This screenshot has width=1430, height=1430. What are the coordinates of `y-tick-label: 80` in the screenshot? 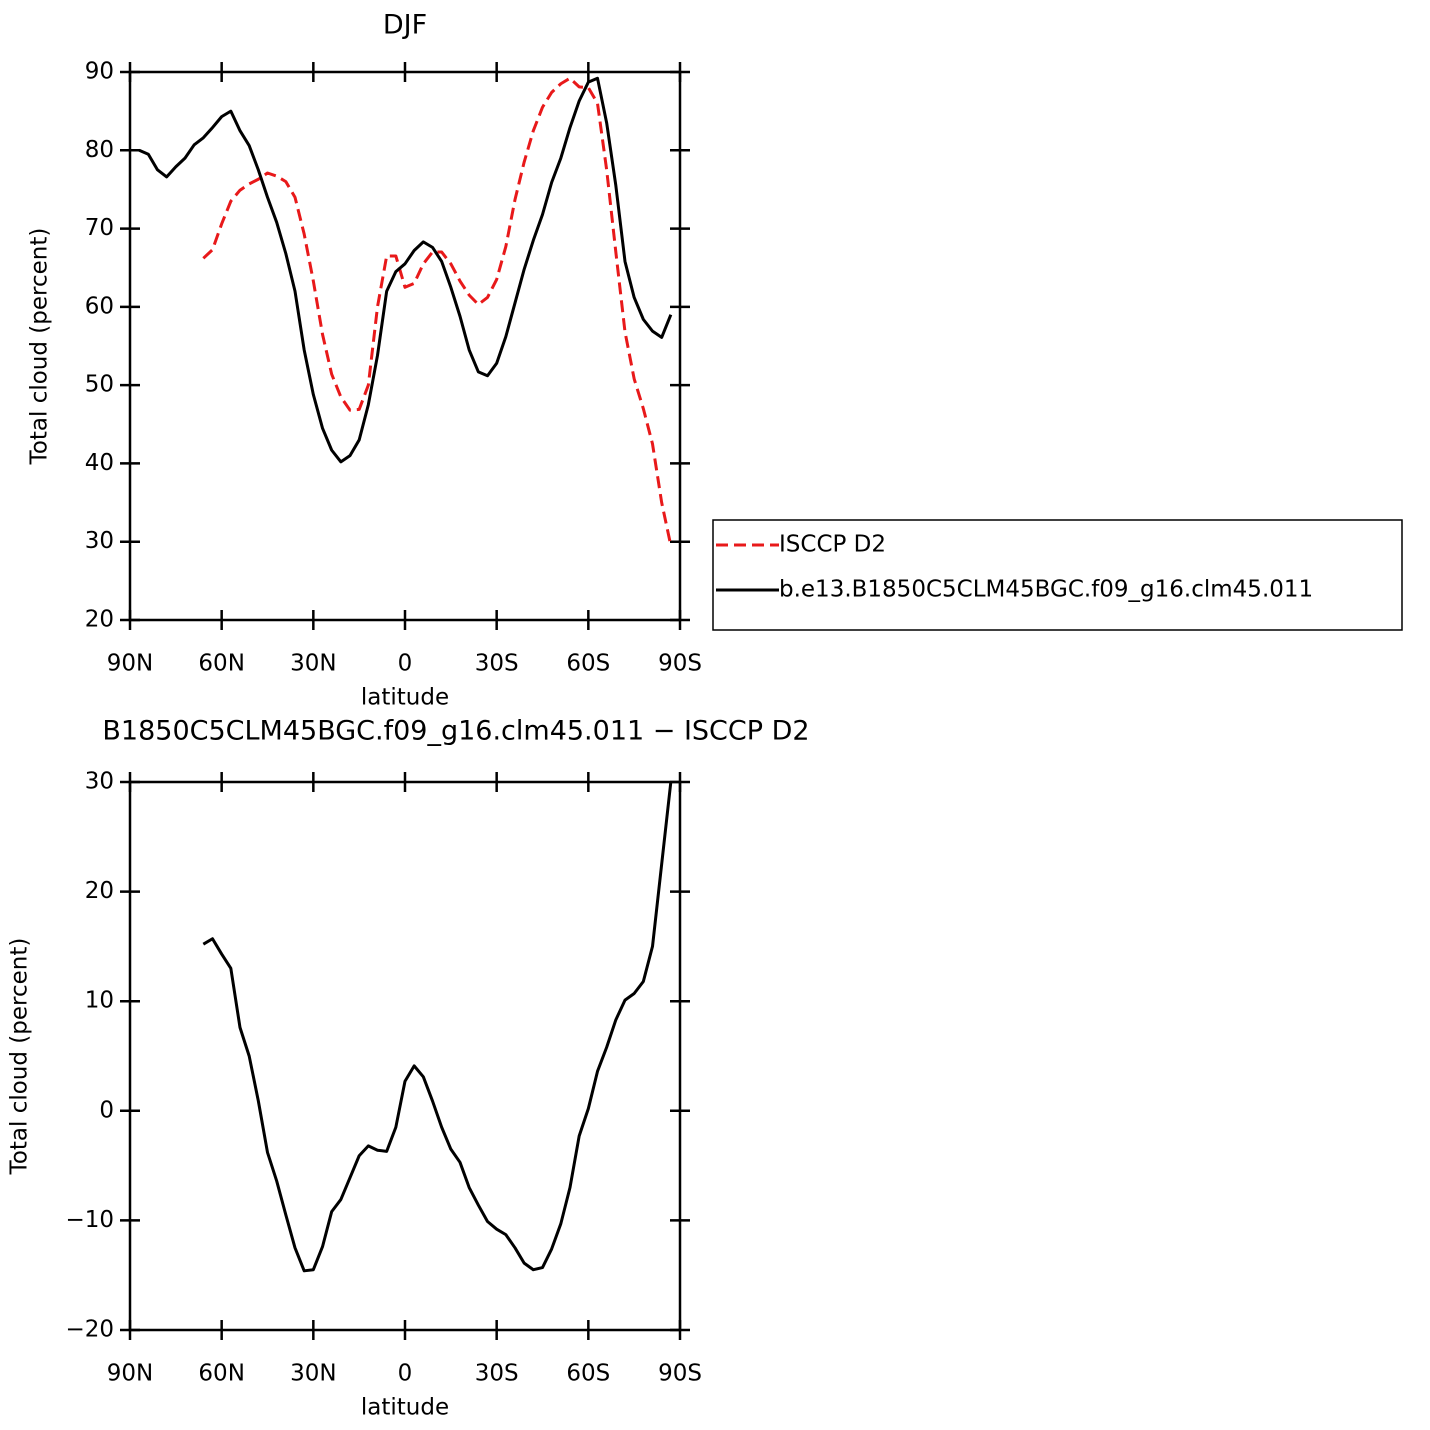 It's located at (99, 150).